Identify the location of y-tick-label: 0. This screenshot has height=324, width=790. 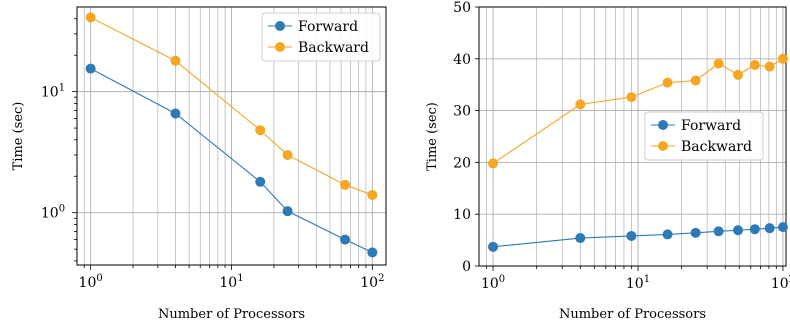
(466, 267).